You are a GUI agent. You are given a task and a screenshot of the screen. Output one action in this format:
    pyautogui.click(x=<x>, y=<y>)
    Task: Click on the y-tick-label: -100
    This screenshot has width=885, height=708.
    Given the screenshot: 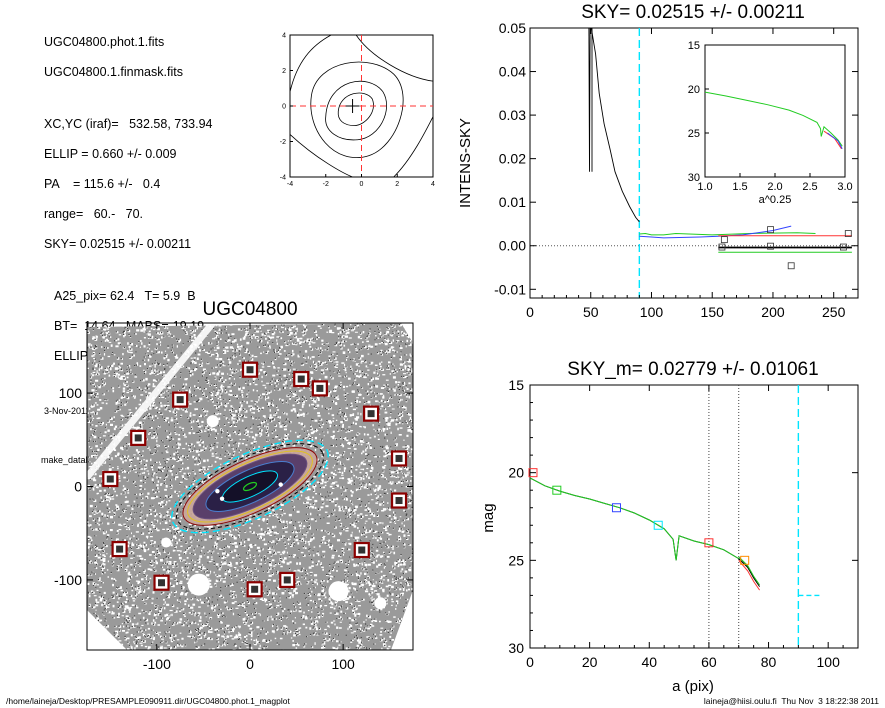 What is the action you would take?
    pyautogui.click(x=68, y=580)
    